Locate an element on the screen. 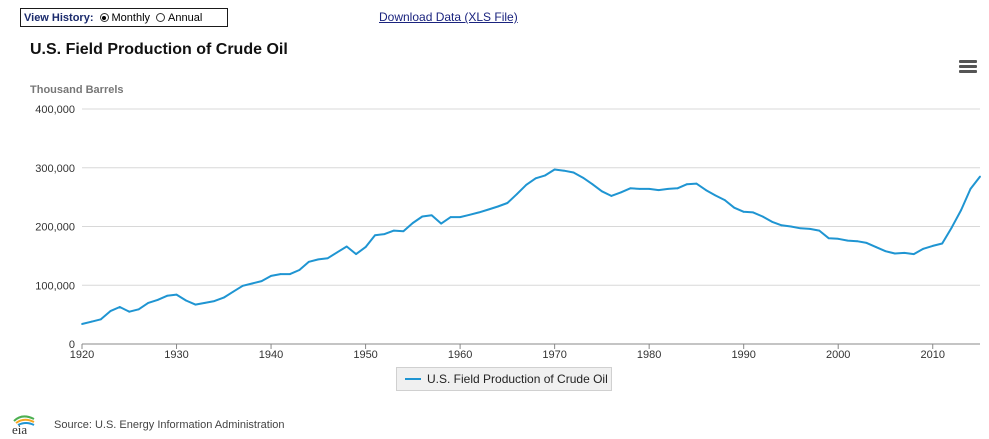 Image resolution: width=989 pixels, height=439 pixels. monthly-radio: Monthly is located at coordinates (124, 18).